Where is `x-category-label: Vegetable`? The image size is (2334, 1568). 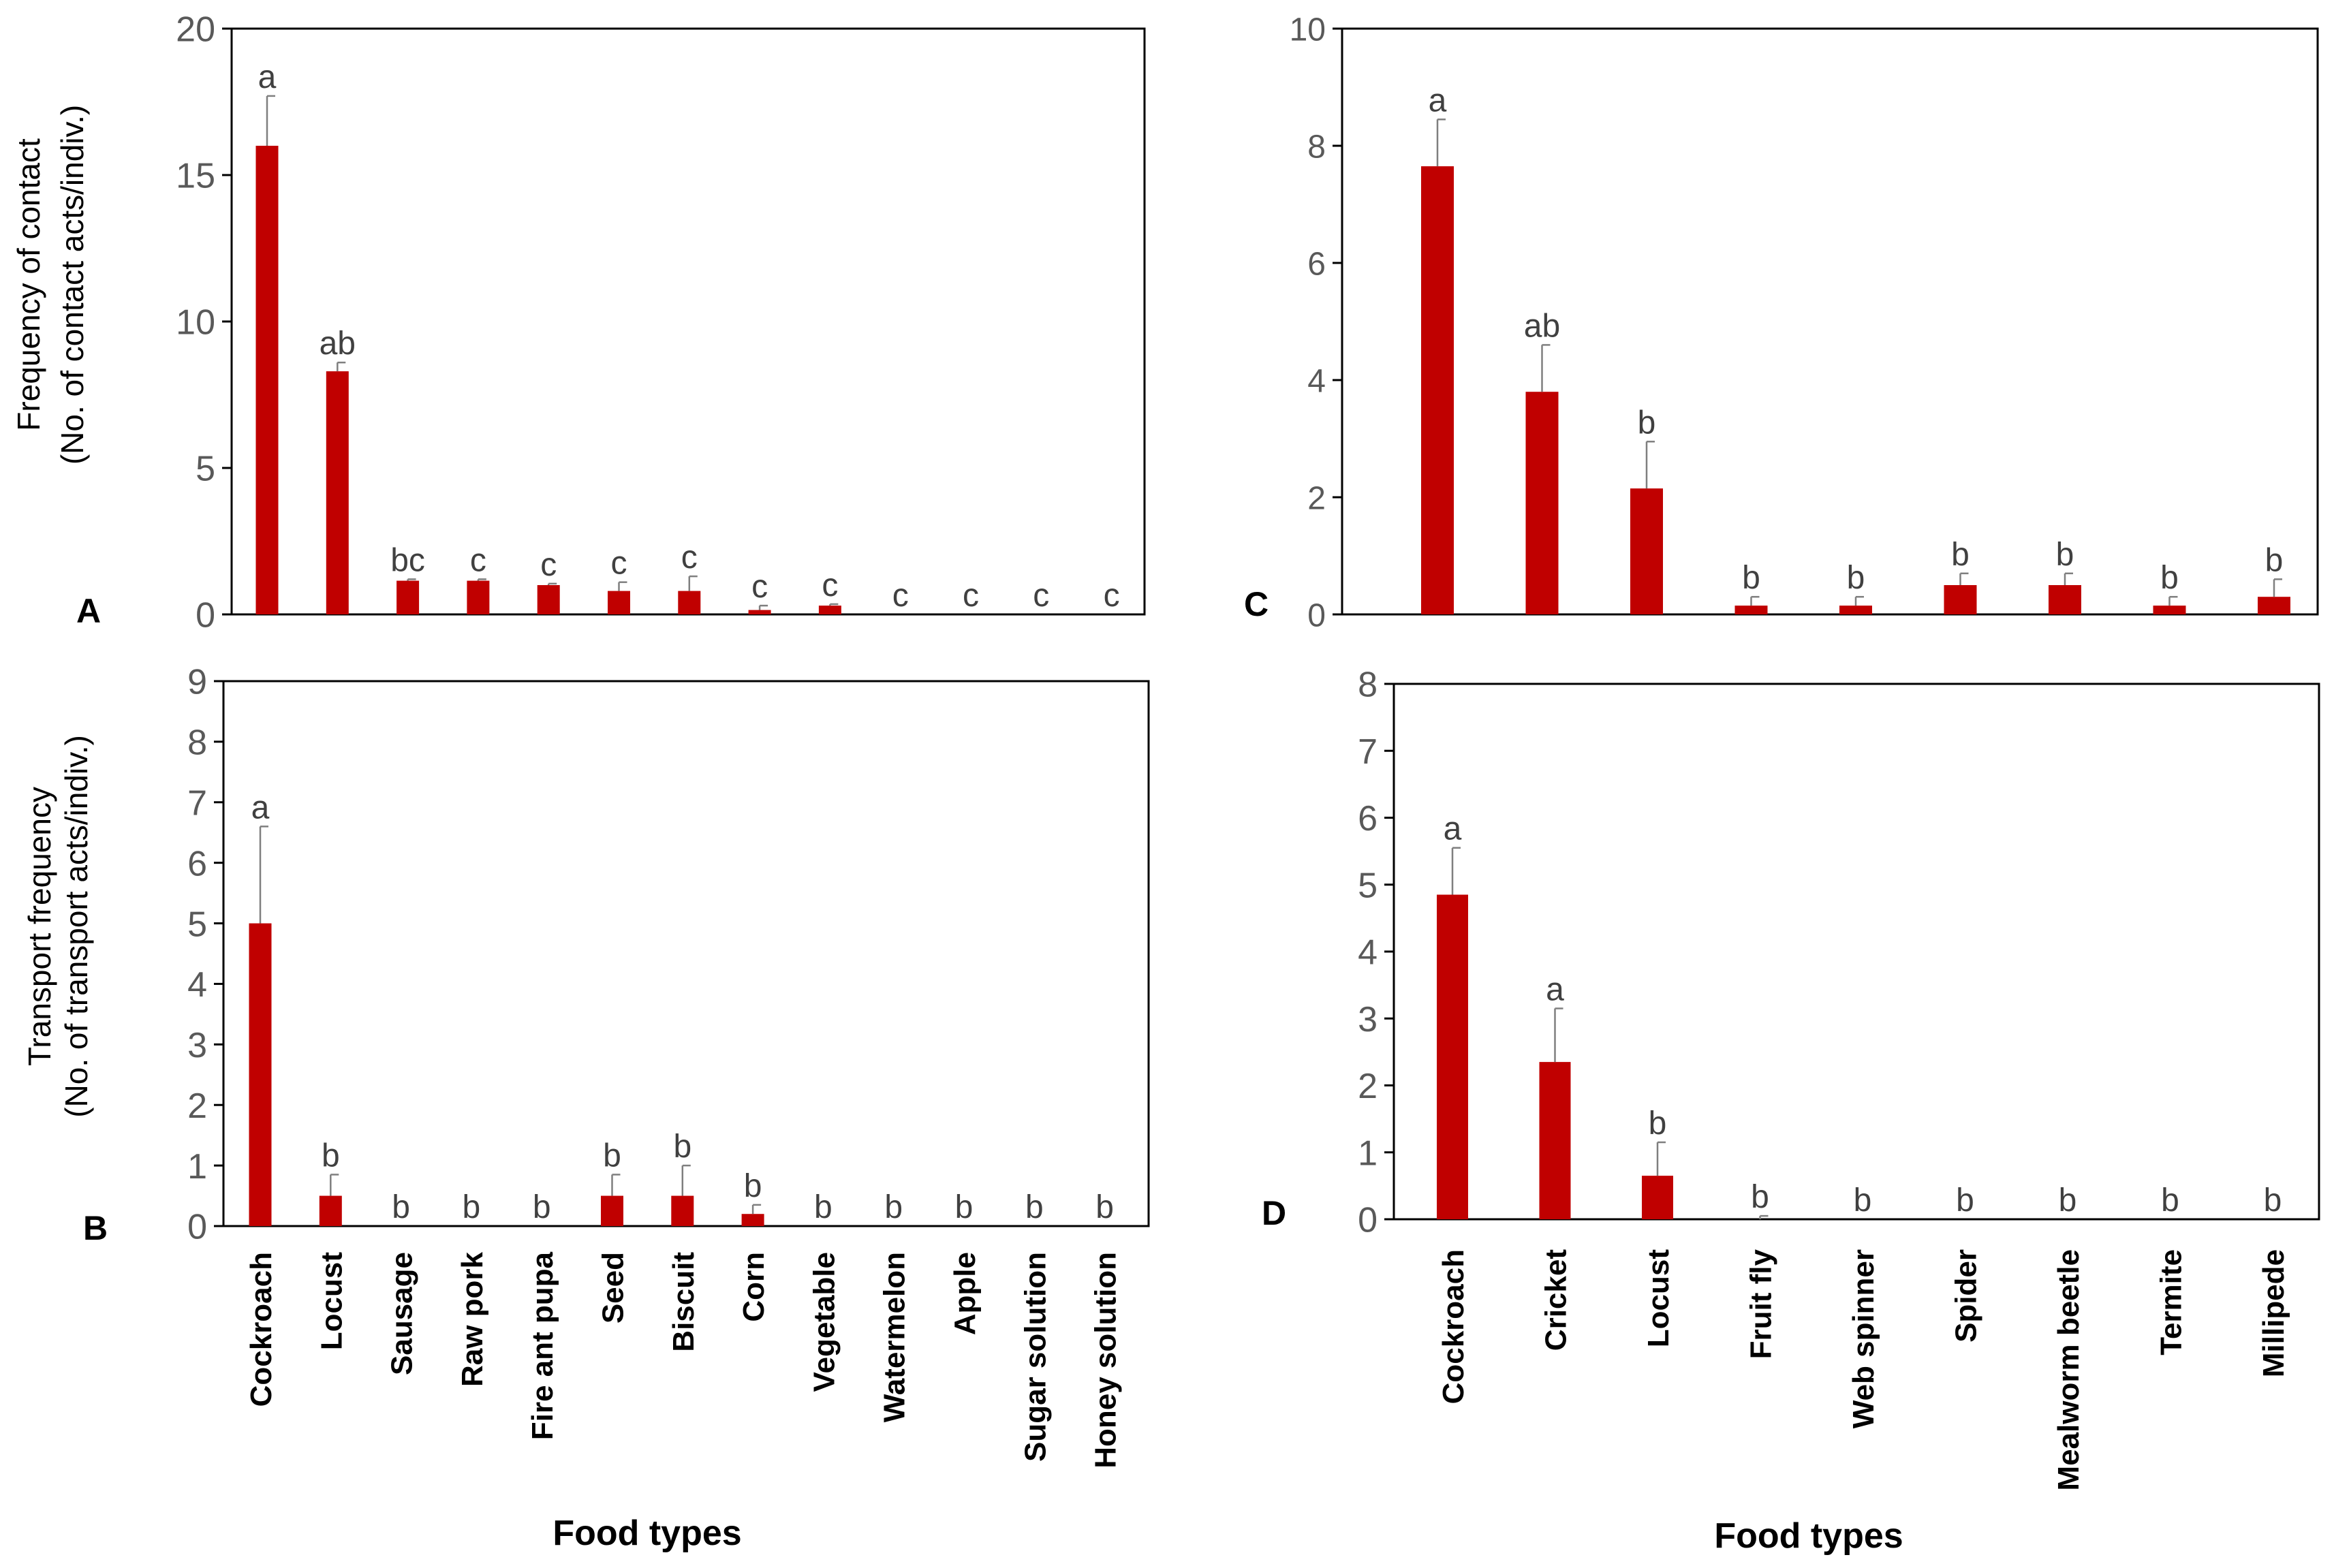 x-category-label: Vegetable is located at coordinates (824, 1322).